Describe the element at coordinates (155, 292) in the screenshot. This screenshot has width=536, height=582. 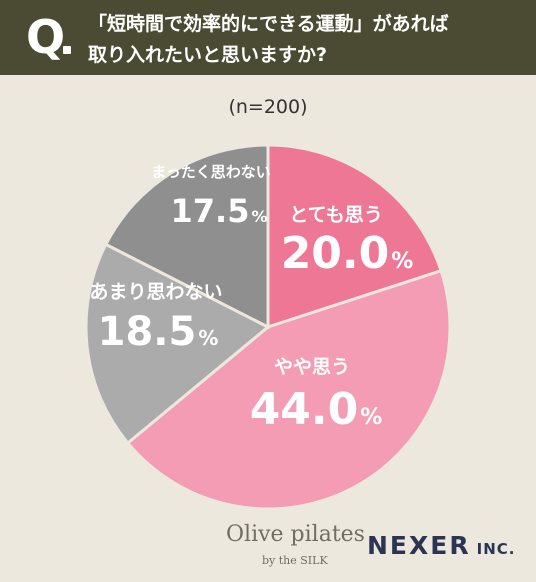
I see `slice-label-amari-omowanai: あまり思わない` at that location.